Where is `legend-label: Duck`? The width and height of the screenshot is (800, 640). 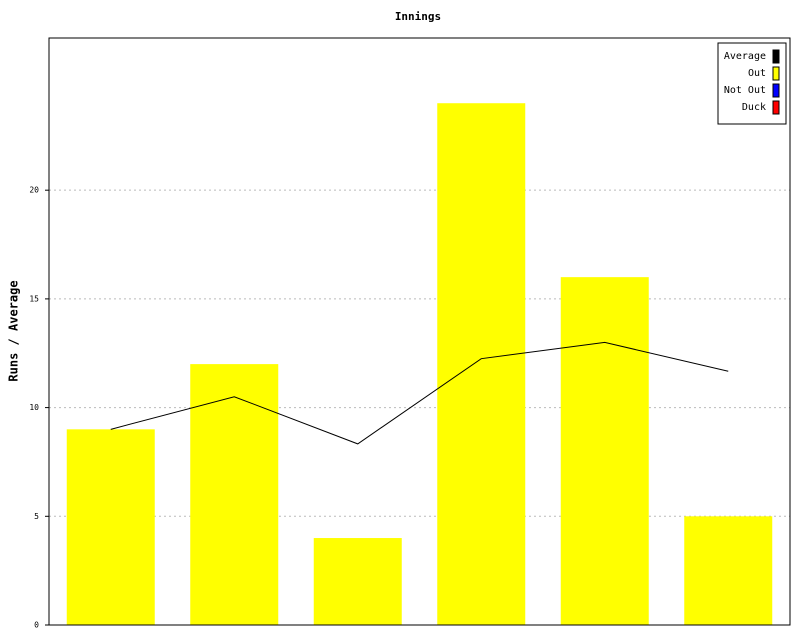
legend-label: Duck is located at coordinates (754, 107).